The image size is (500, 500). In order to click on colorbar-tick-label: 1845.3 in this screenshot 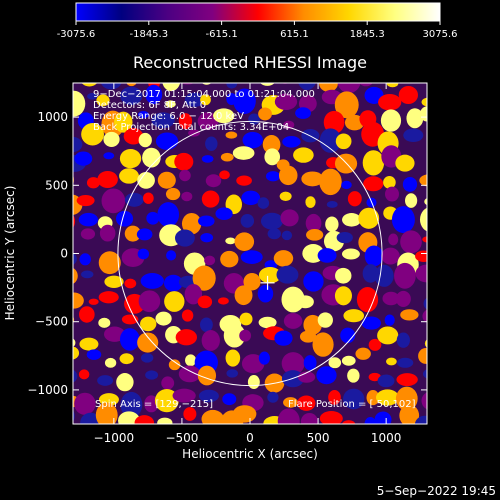, I will do `click(367, 34)`.